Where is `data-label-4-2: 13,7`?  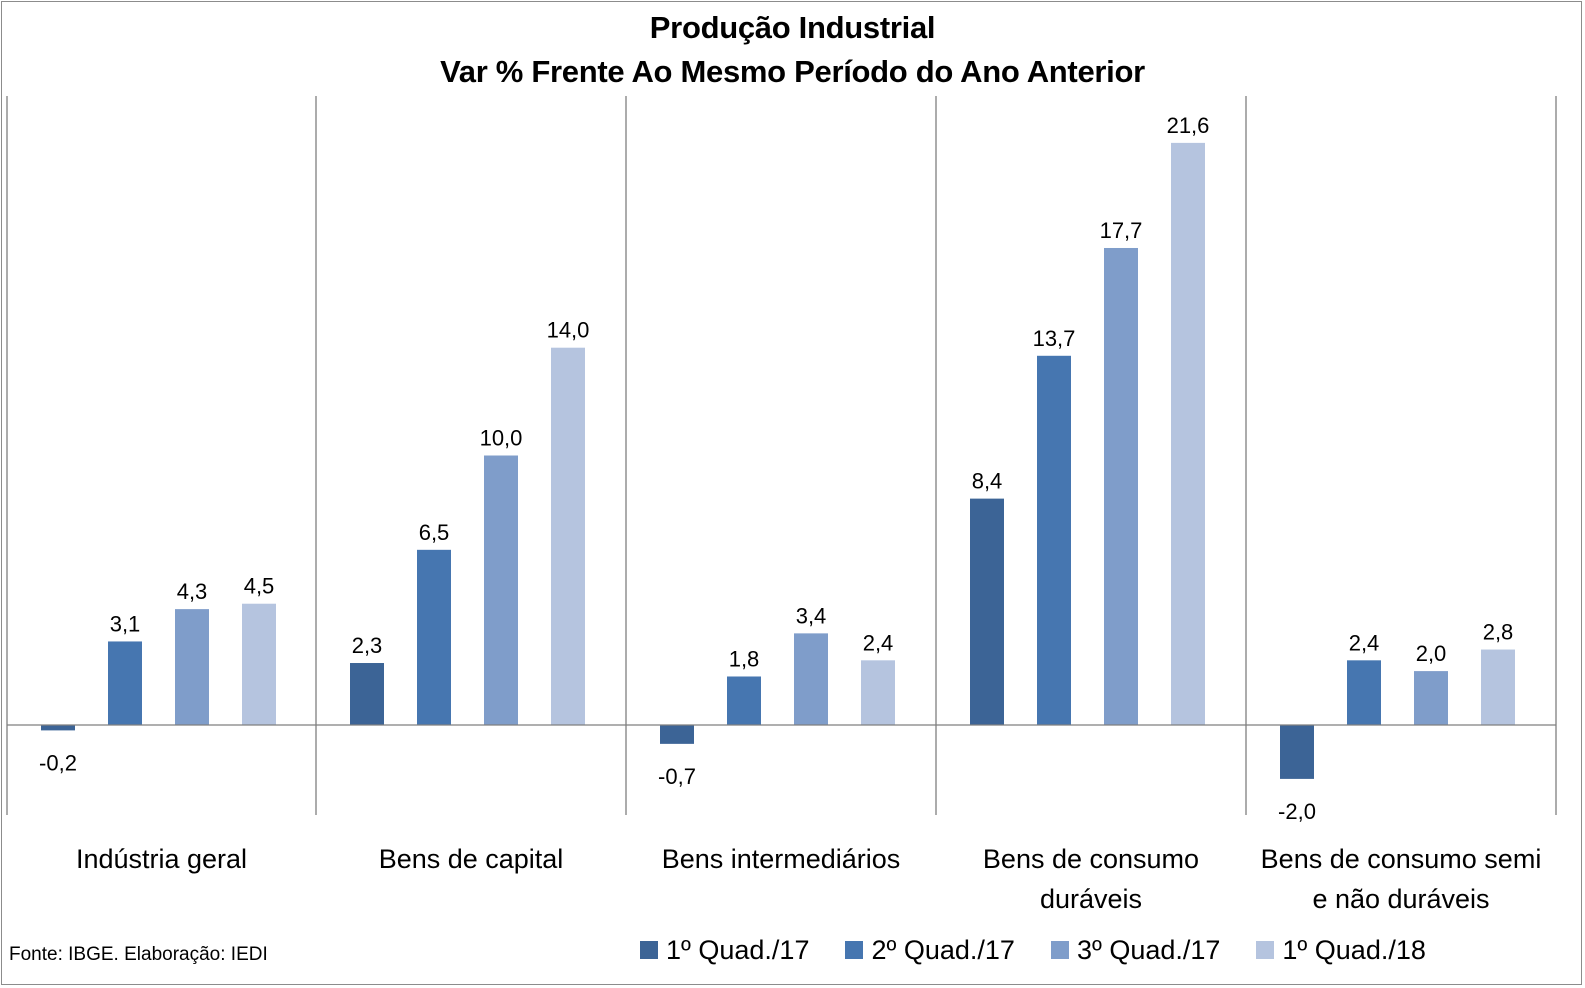 data-label-4-2: 13,7 is located at coordinates (1054, 338).